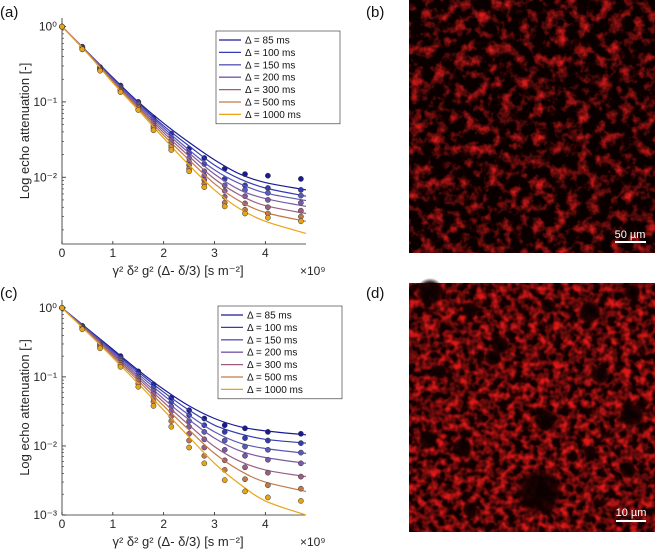  Describe the element at coordinates (24, 407) in the screenshot. I see `y-axis-label-c: Log echo attenuation [-]` at that location.